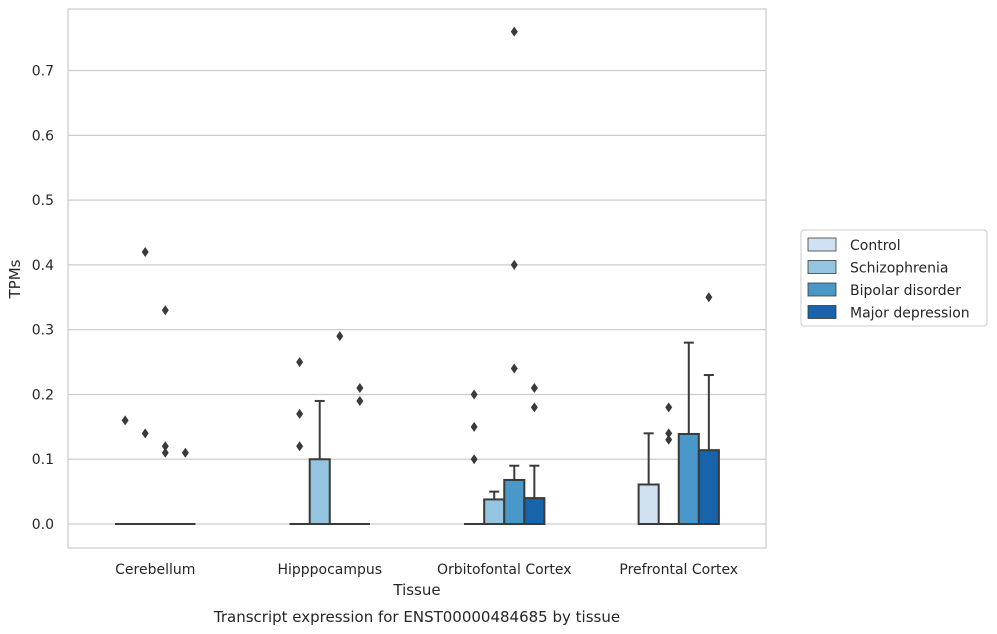  What do you see at coordinates (15, 279) in the screenshot?
I see `y-axis-label: TPMs` at bounding box center [15, 279].